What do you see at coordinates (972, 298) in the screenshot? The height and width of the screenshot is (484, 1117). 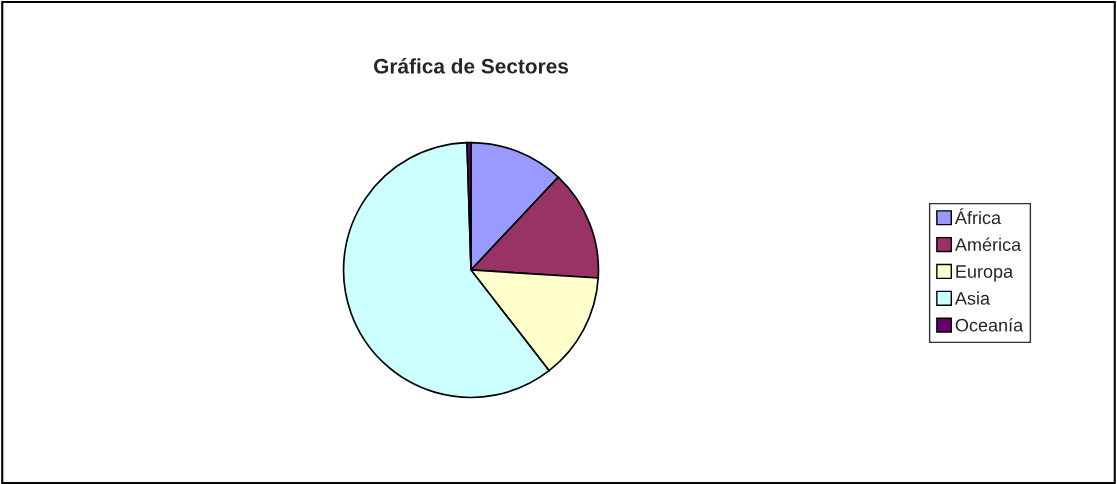 I see `legend-label: Asia` at bounding box center [972, 298].